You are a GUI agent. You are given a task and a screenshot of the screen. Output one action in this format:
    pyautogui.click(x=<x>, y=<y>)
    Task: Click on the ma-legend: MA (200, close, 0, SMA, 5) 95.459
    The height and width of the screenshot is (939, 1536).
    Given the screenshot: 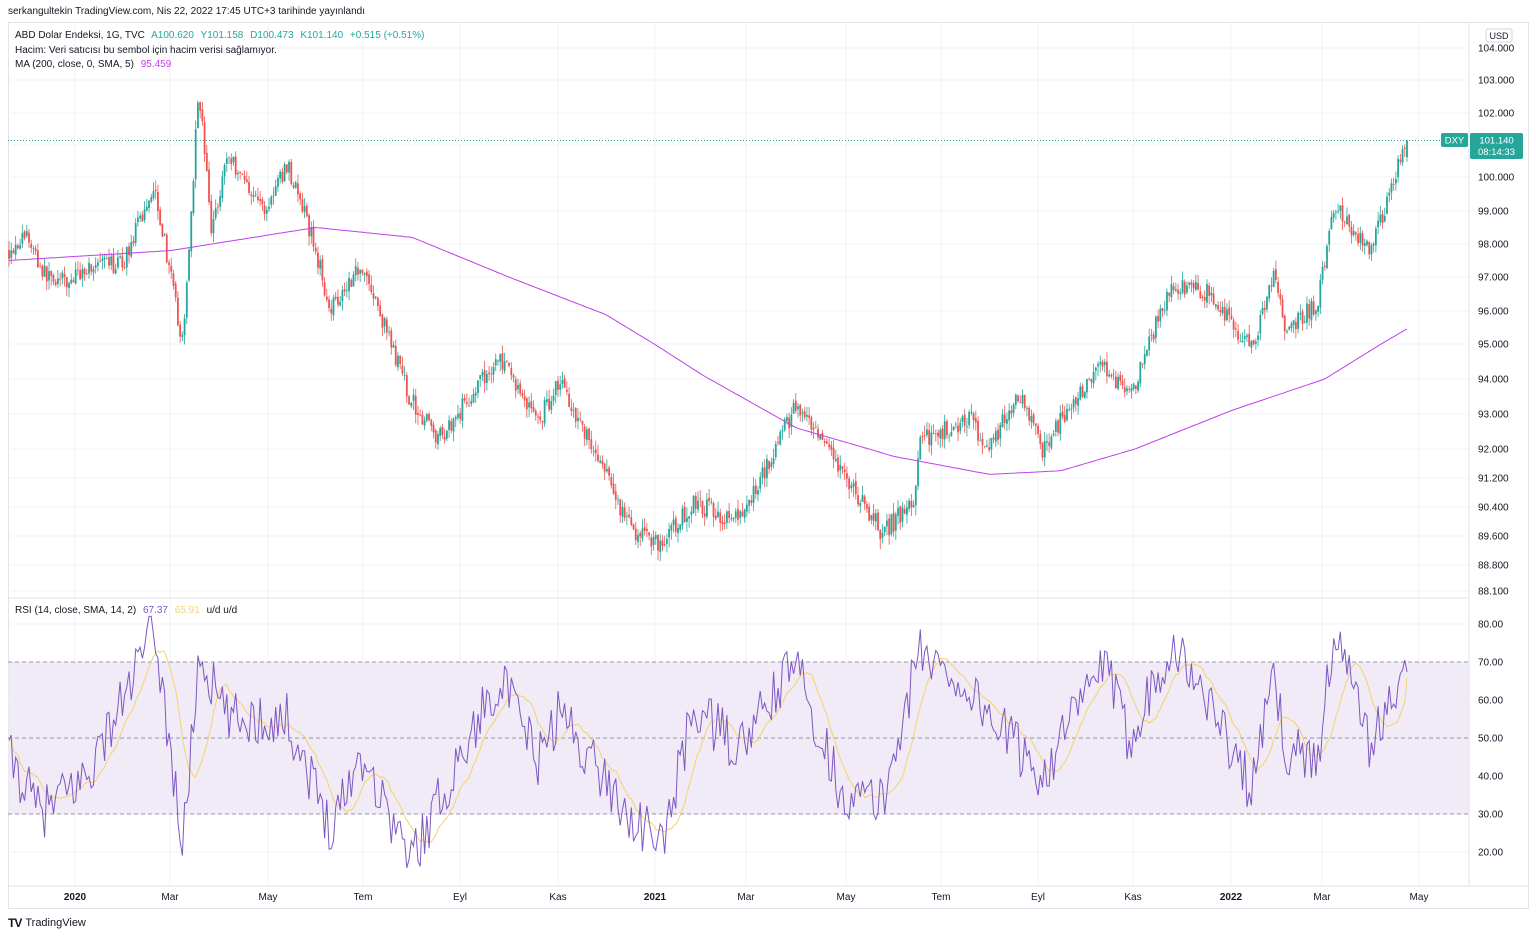 What is the action you would take?
    pyautogui.click(x=95, y=64)
    